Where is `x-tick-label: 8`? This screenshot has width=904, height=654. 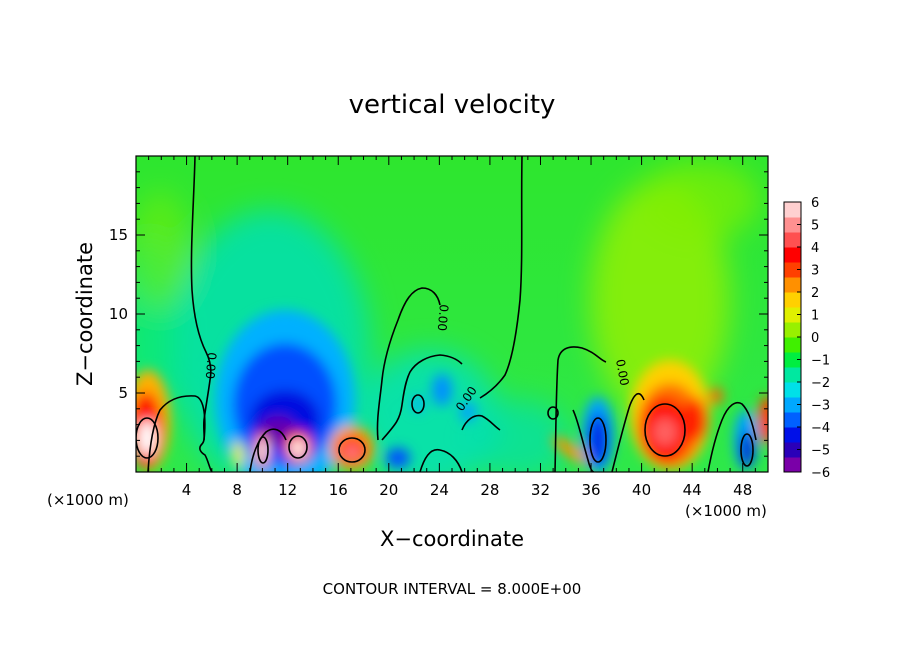 x-tick-label: 8 is located at coordinates (237, 490).